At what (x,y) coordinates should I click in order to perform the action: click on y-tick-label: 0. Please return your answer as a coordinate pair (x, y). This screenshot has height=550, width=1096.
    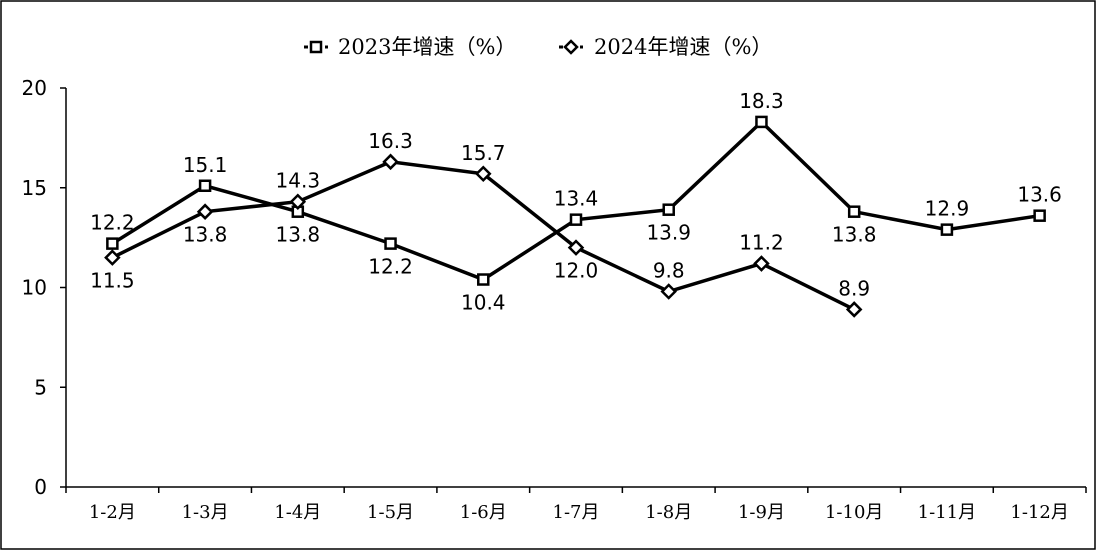
    Looking at the image, I should click on (40, 487).